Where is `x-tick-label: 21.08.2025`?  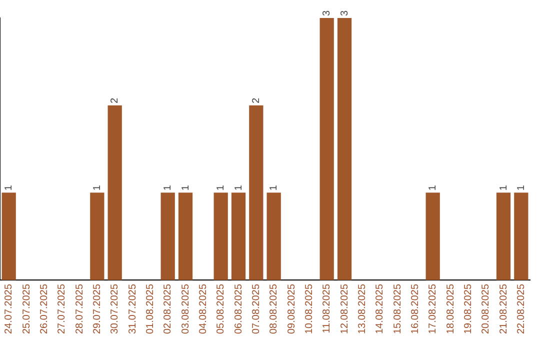
x-tick-label: 21.08.2025 is located at coordinates (504, 309).